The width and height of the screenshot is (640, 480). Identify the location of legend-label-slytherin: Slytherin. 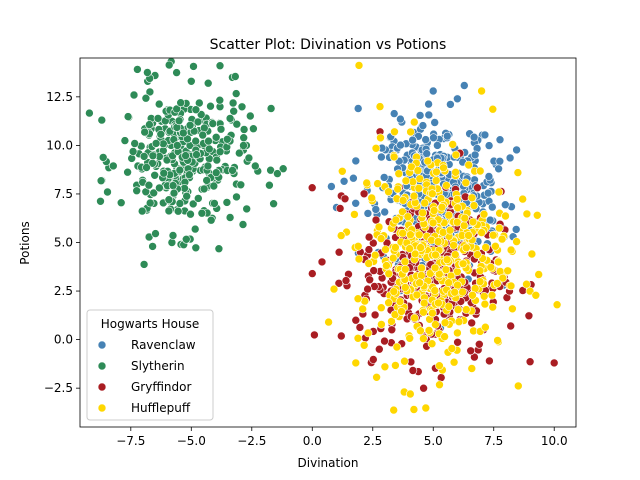
(158, 366).